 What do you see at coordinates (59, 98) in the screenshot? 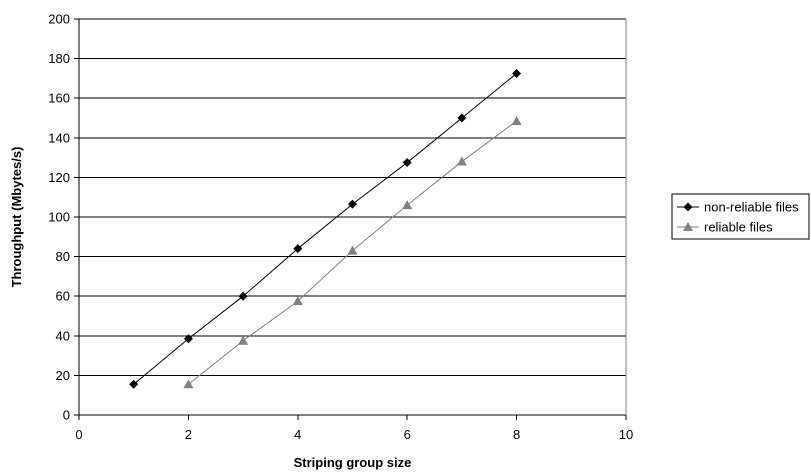
I see `y-tick-label: 160` at bounding box center [59, 98].